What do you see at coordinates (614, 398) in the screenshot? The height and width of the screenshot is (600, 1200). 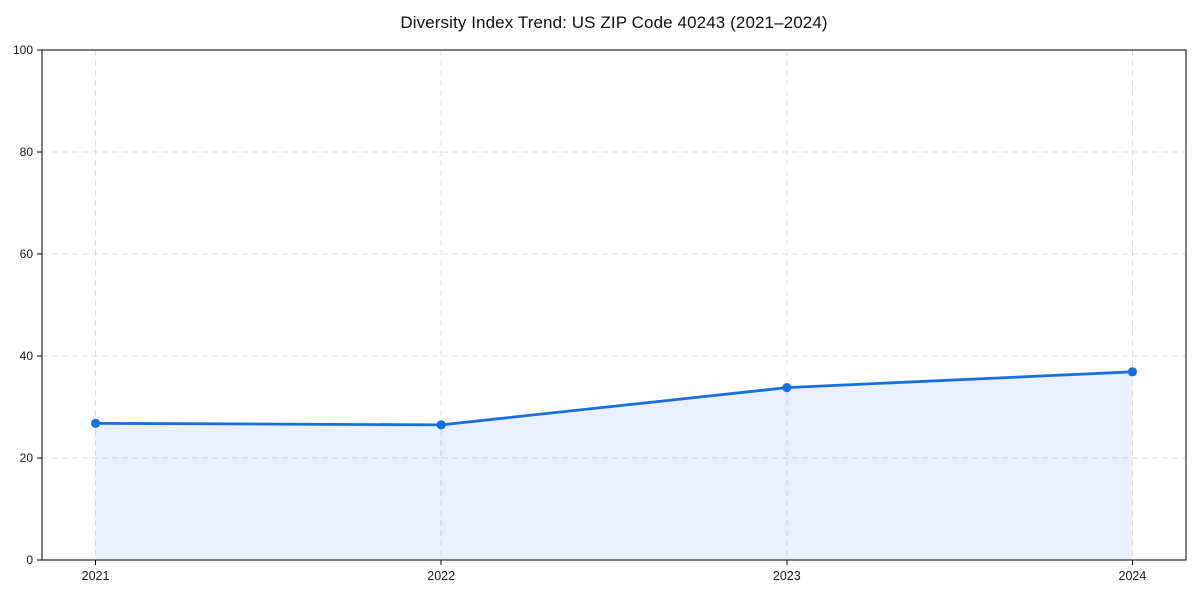 I see `trend-line` at bounding box center [614, 398].